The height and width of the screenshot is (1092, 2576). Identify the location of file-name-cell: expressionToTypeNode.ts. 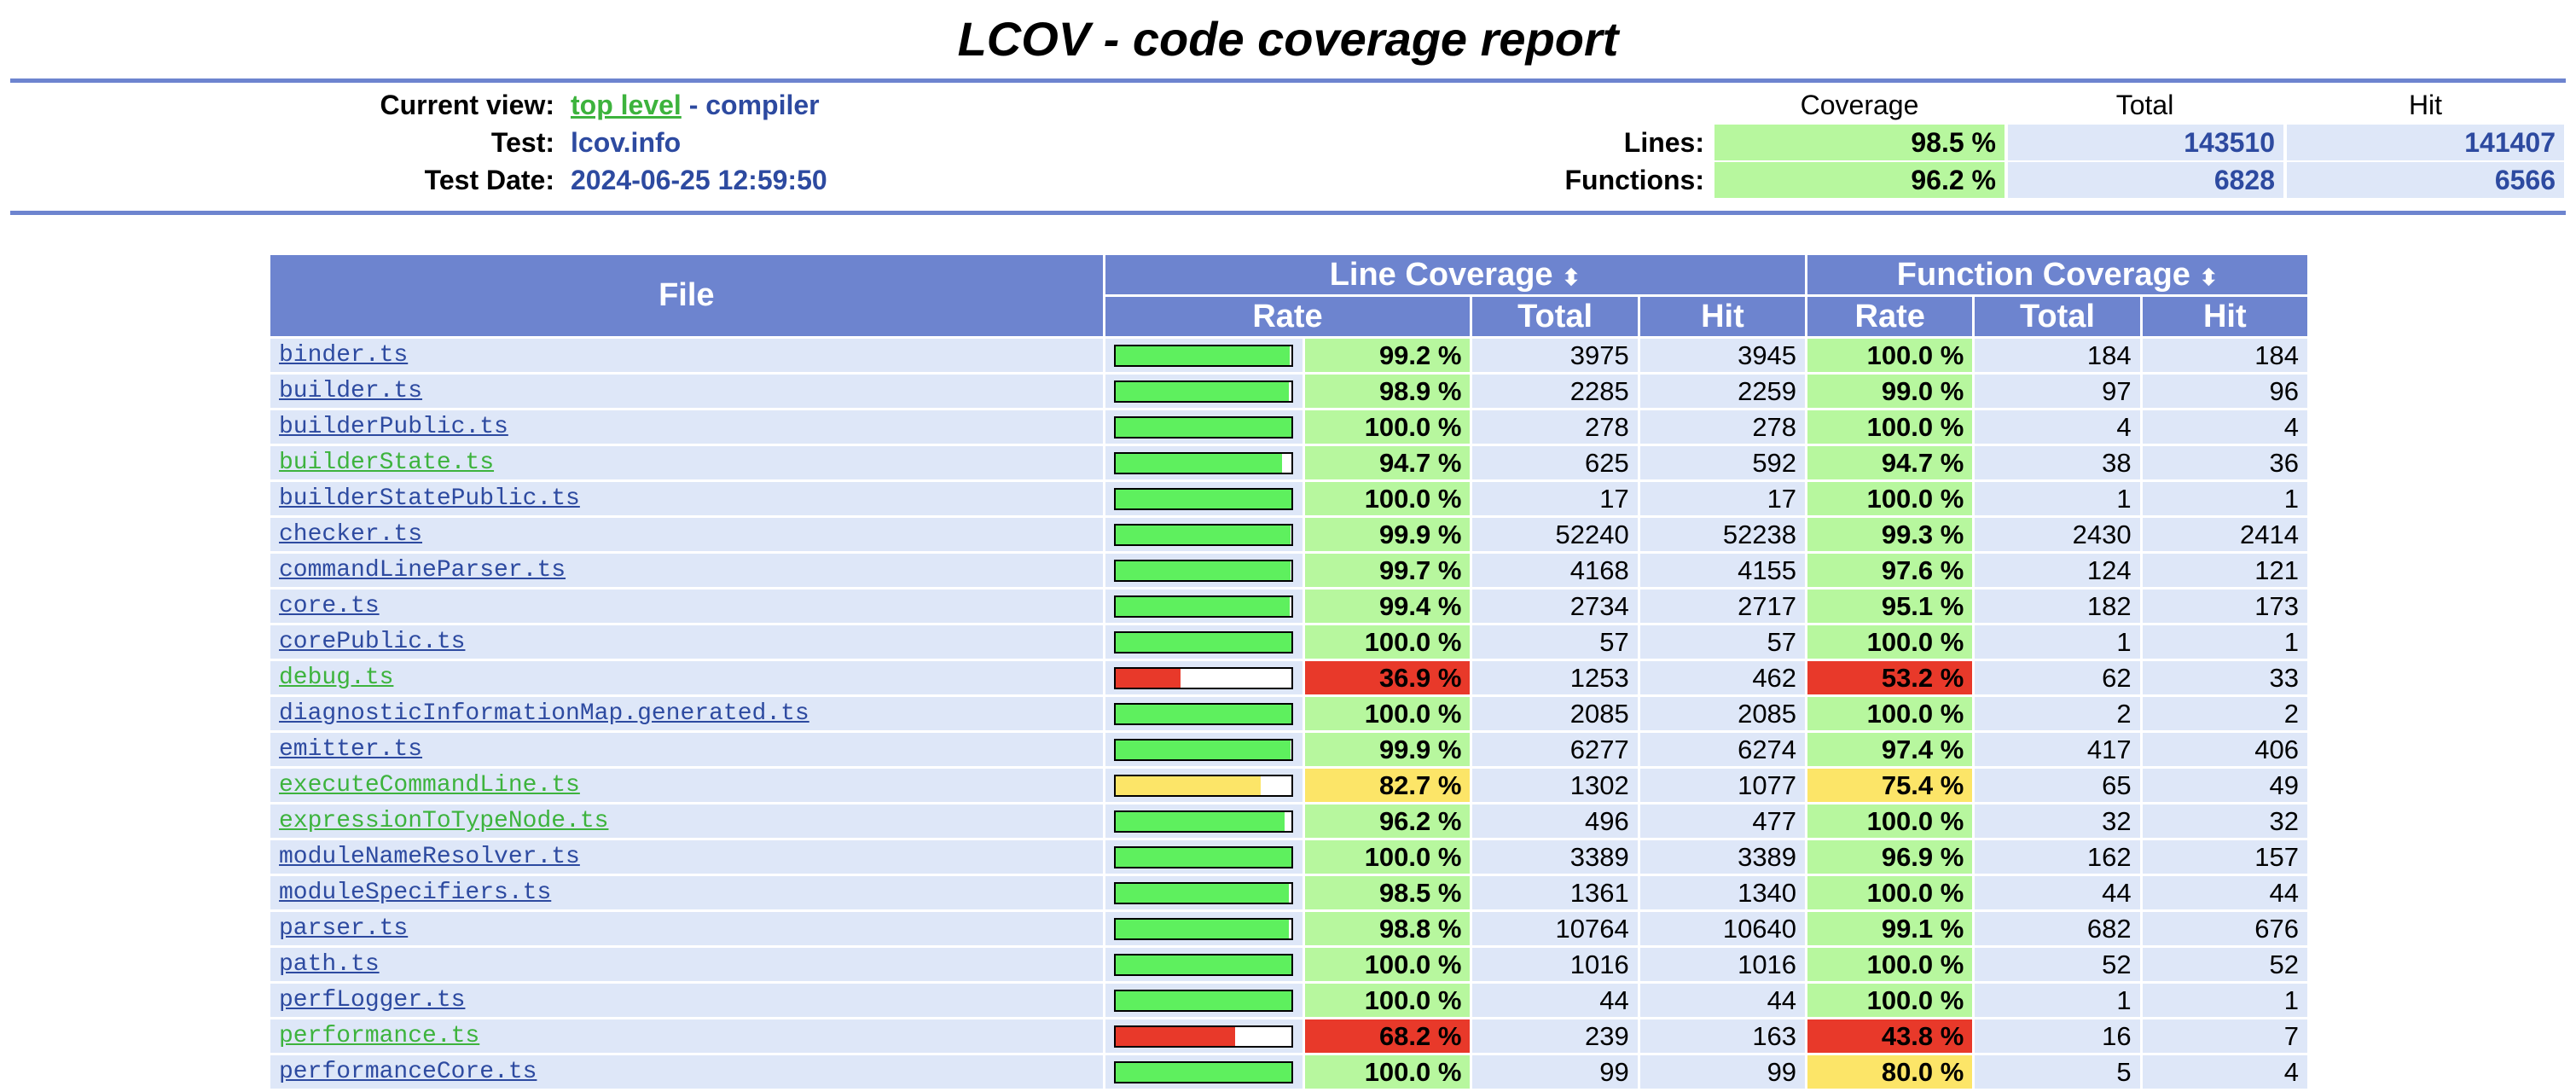
(686, 821).